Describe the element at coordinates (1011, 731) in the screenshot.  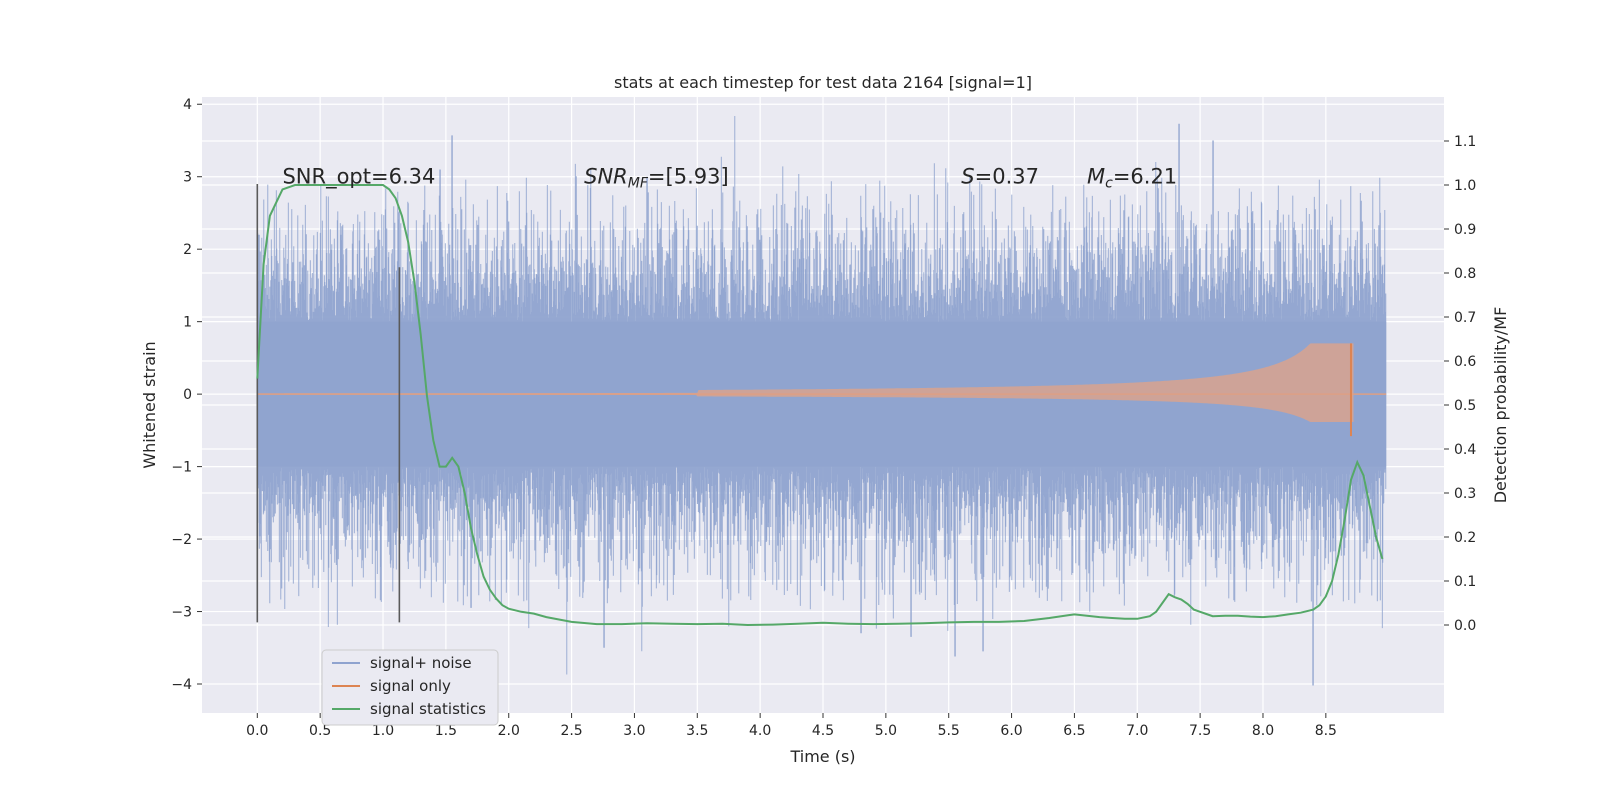
I see `x-tick-label: 6.0` at that location.